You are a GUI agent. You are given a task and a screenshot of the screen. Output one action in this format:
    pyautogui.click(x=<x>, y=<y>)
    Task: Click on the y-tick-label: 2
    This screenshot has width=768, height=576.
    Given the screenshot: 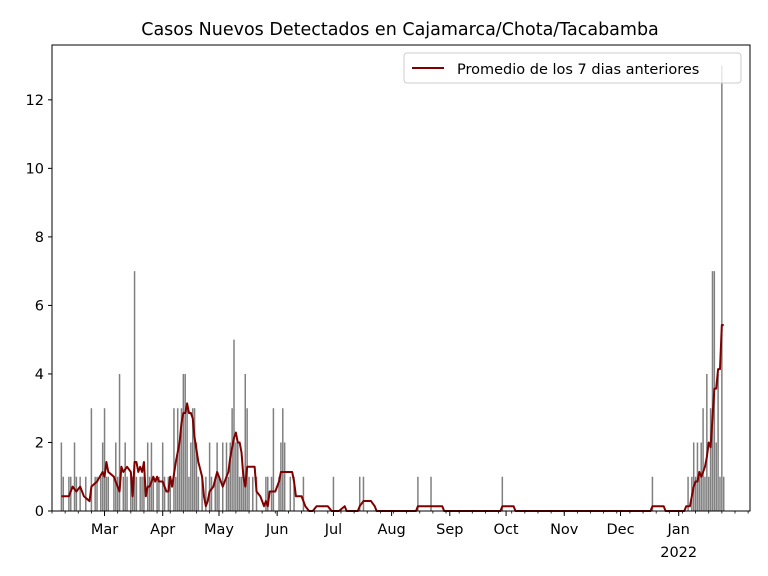 What is the action you would take?
    pyautogui.click(x=39, y=443)
    